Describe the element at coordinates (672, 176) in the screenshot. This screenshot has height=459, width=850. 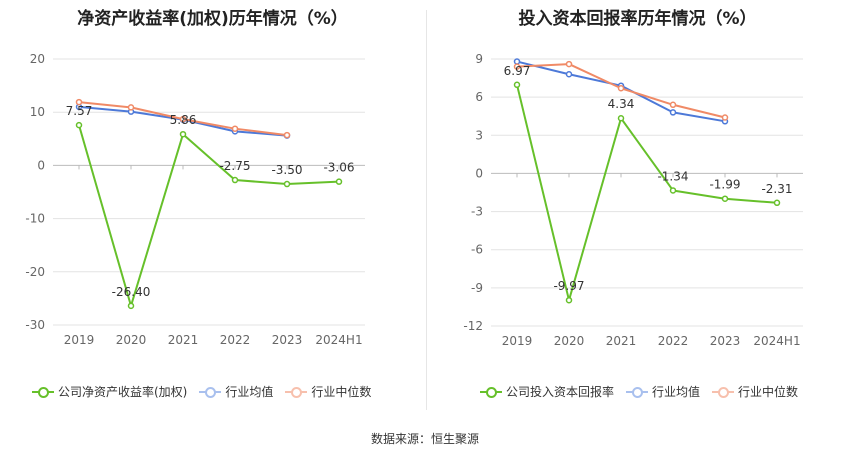
I see `data-label: -1.34` at that location.